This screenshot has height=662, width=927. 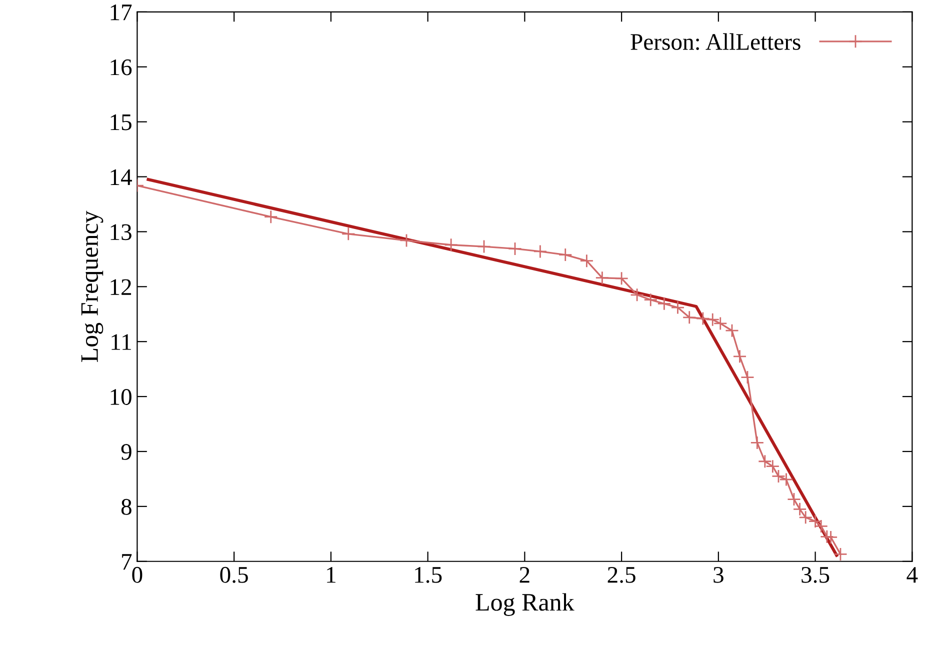 What do you see at coordinates (121, 232) in the screenshot?
I see `y-tick-label: 13` at bounding box center [121, 232].